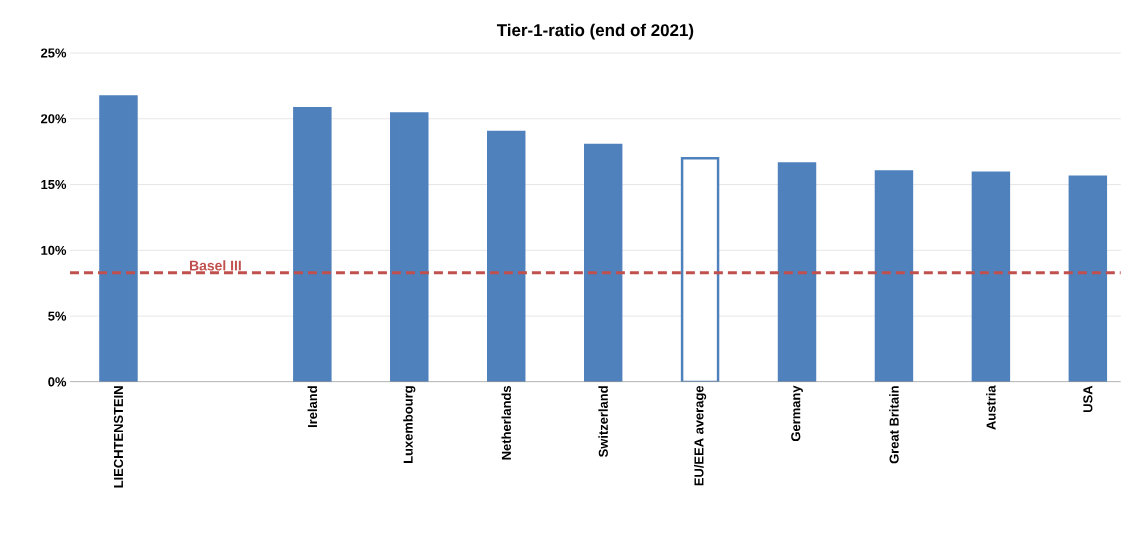 This screenshot has height=535, width=1121. Describe the element at coordinates (797, 413) in the screenshot. I see `x-tick-label: Germany` at that location.